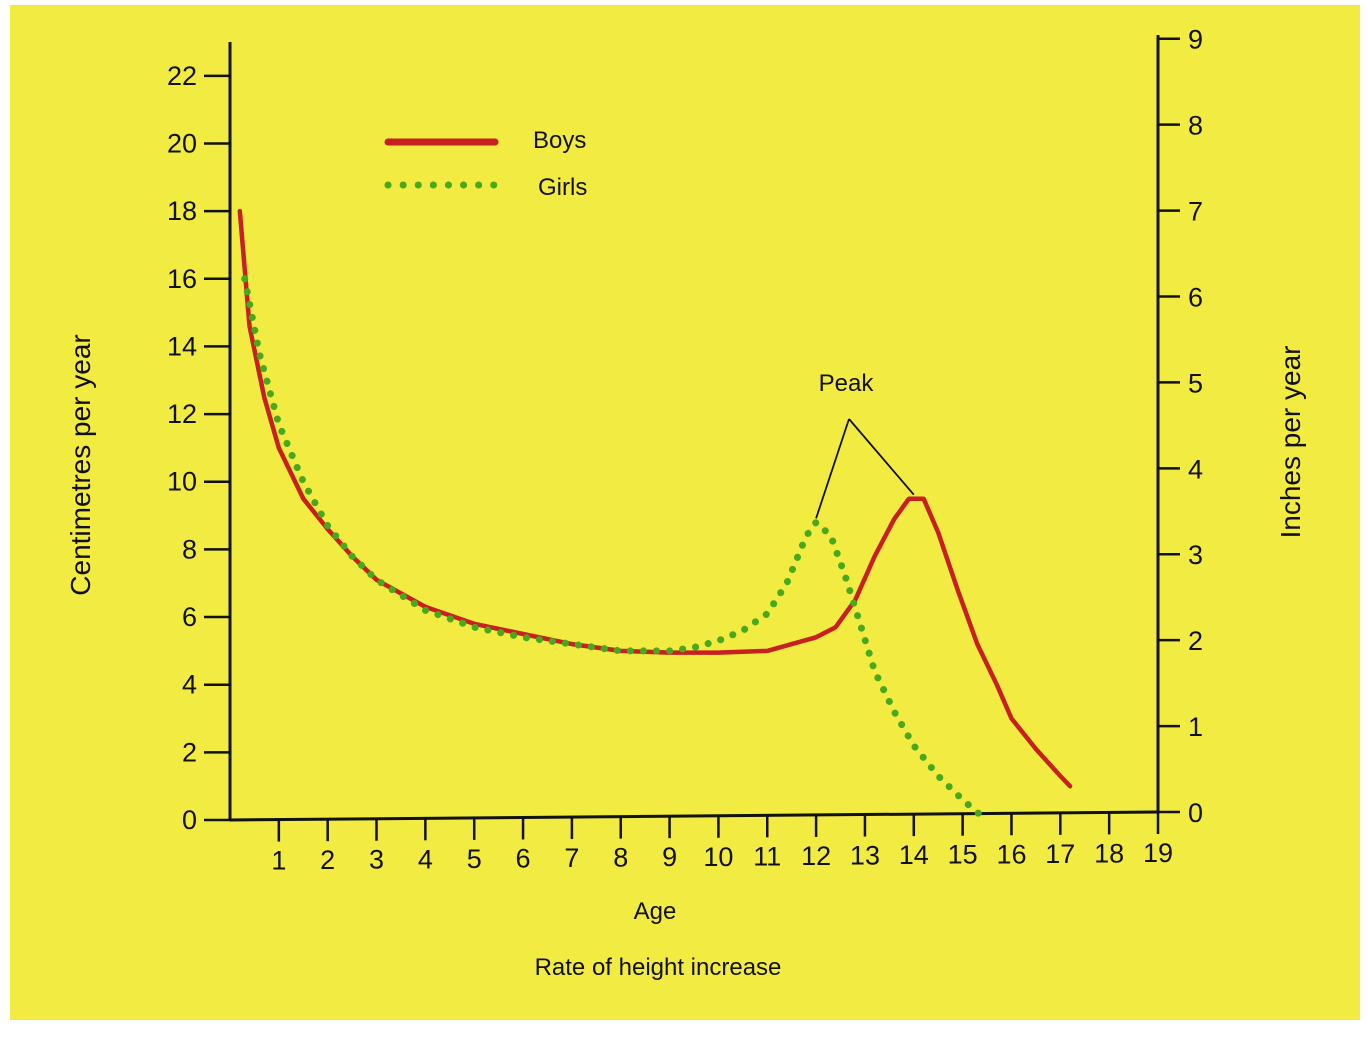 The image size is (1368, 1048). Describe the element at coordinates (474, 859) in the screenshot. I see `x-tick-label: 5` at that location.